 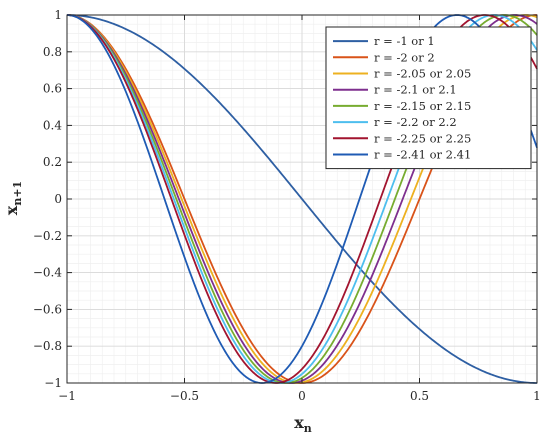 I want to click on y-tick-label: 1, so click(x=58, y=15).